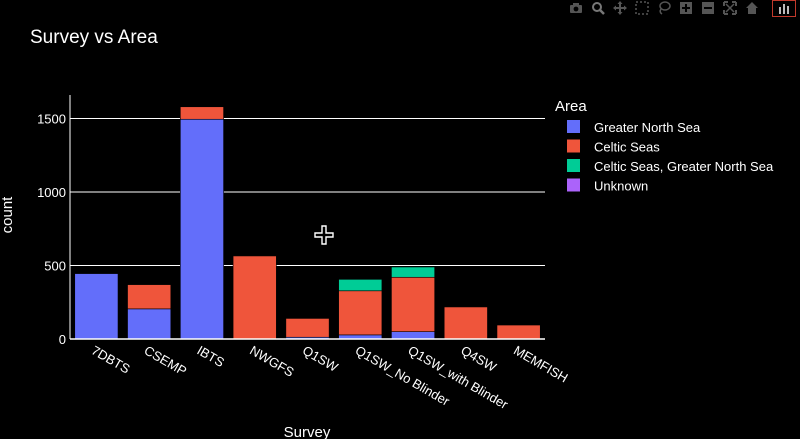 The height and width of the screenshot is (439, 800). What do you see at coordinates (684, 166) in the screenshot?
I see `legend-item-label: Celtic Seas, Greater North Sea` at bounding box center [684, 166].